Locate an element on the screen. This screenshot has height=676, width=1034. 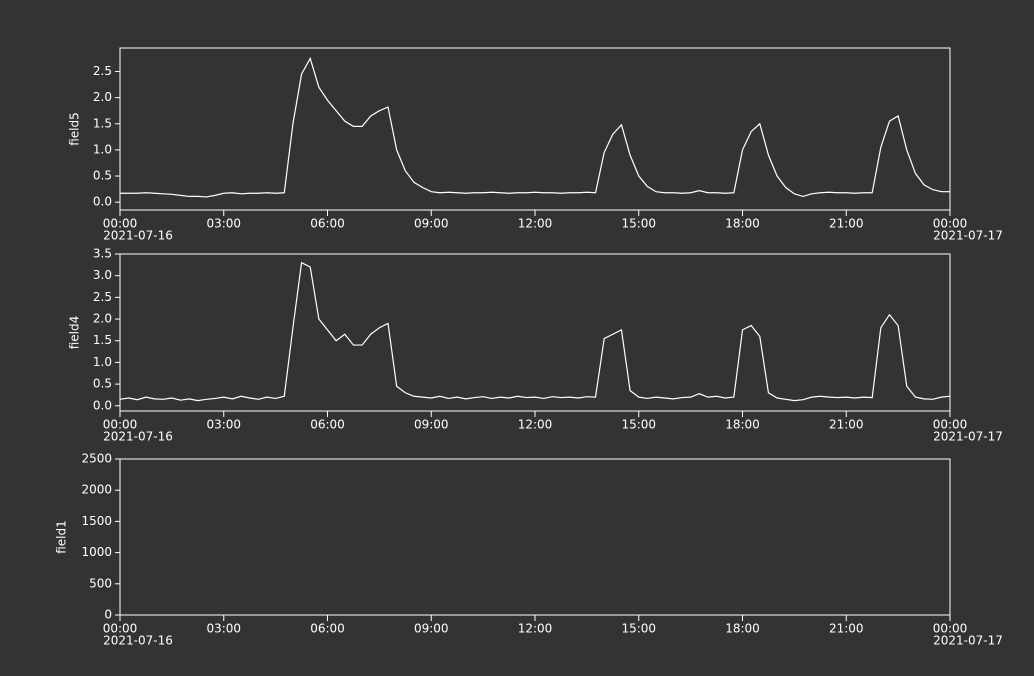
y-tick-label: 1500 is located at coordinates (96, 521).